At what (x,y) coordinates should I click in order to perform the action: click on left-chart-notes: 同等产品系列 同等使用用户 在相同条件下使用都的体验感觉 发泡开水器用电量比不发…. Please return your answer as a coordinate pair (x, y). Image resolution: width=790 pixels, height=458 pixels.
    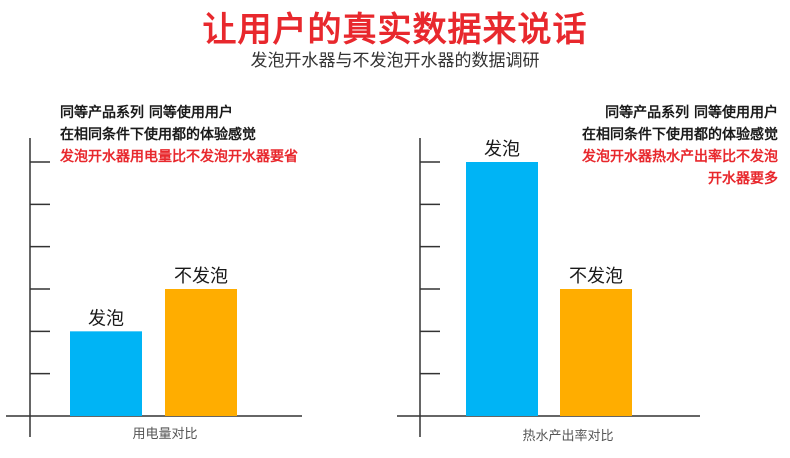
    Looking at the image, I should click on (179, 135).